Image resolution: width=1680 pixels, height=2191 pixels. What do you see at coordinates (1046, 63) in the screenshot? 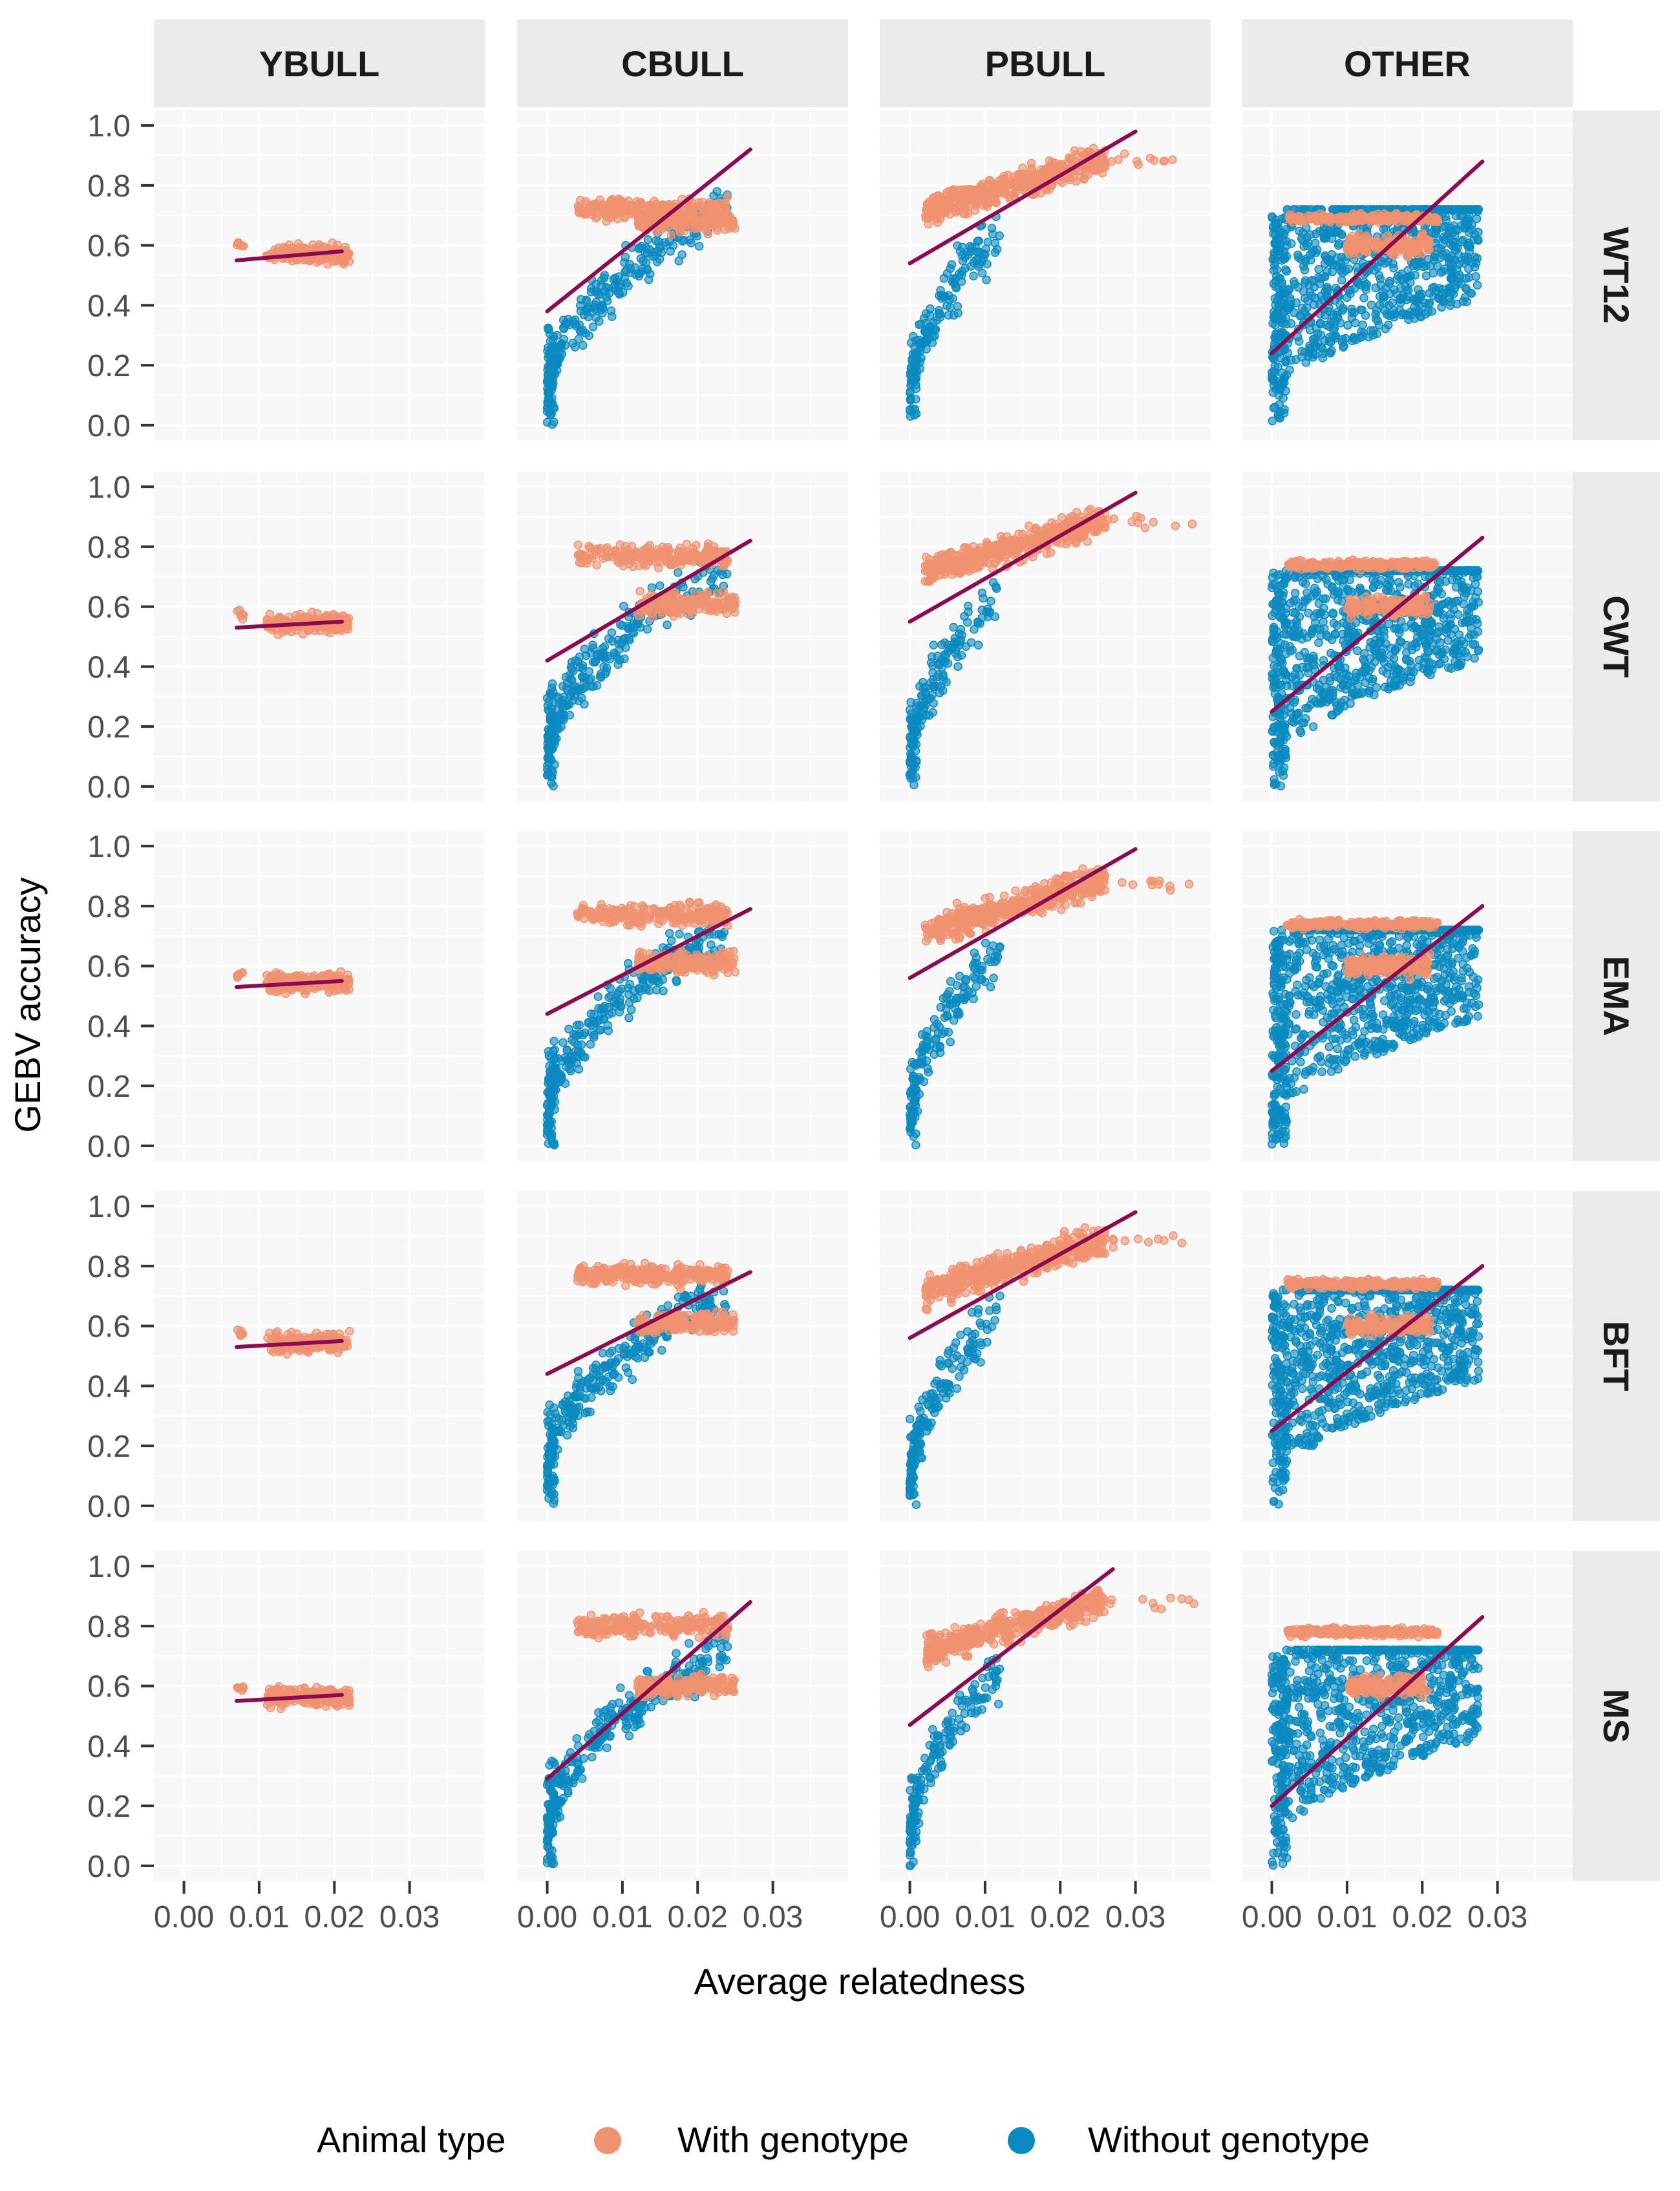
I see `column-strip-label: PBULL` at bounding box center [1046, 63].